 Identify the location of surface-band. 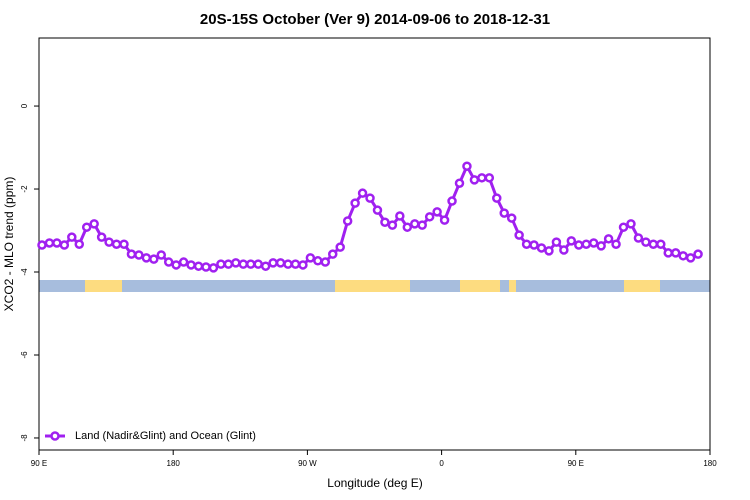
(374, 286).